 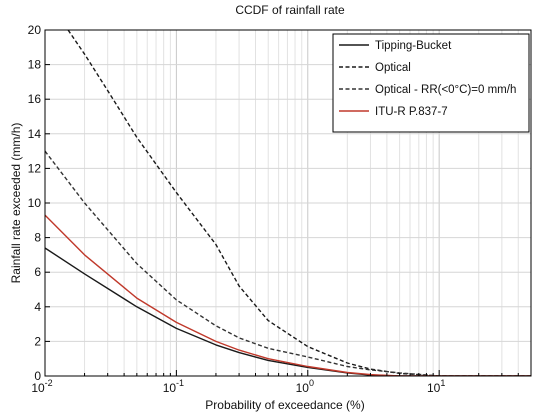 What do you see at coordinates (436, 386) in the screenshot?
I see `x-tick-label: 10¹` at bounding box center [436, 386].